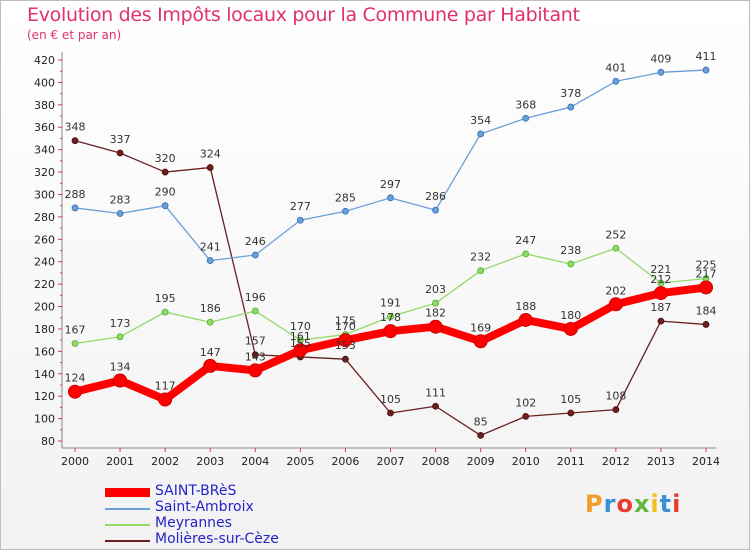  Describe the element at coordinates (44, 82) in the screenshot. I see `y-tick-label: 400` at that location.